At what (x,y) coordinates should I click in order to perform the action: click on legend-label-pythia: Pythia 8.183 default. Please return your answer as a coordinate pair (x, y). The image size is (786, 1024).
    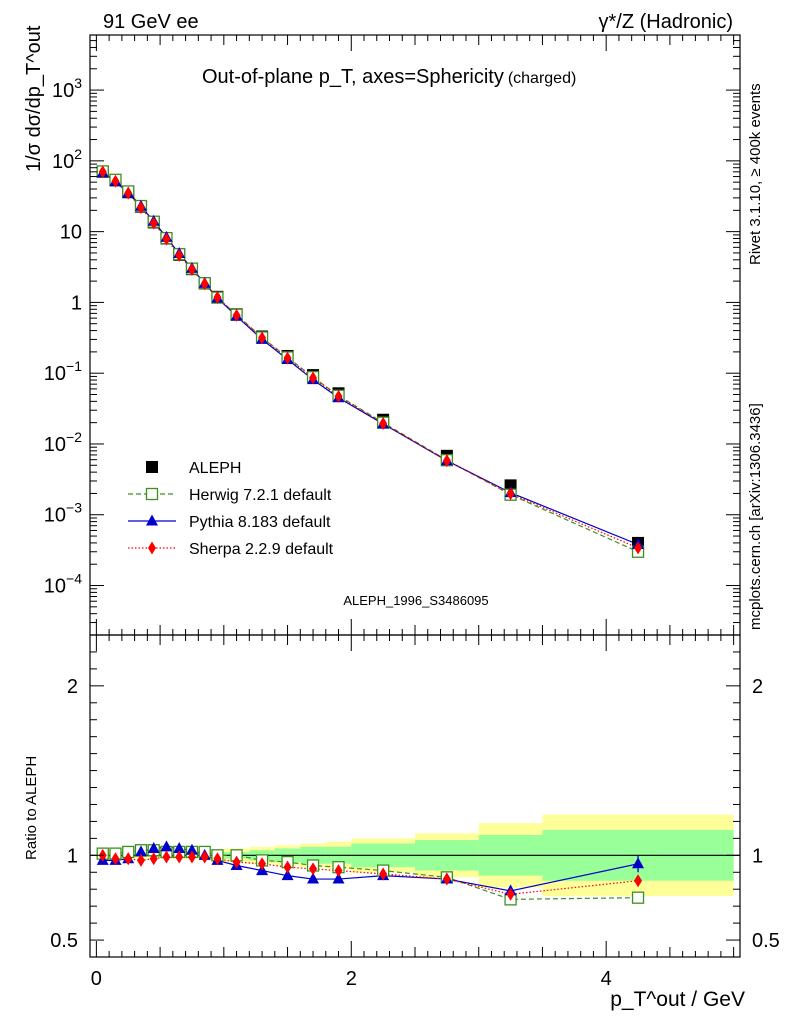
    Looking at the image, I should click on (260, 522).